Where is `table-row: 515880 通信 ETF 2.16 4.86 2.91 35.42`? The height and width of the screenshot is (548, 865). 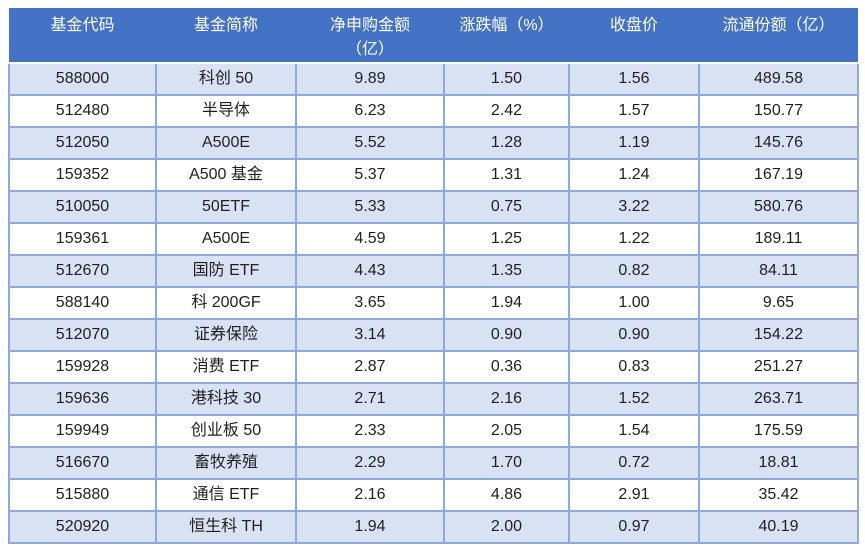 table-row: 515880 通信 ETF 2.16 4.86 2.91 35.42 is located at coordinates (433, 495).